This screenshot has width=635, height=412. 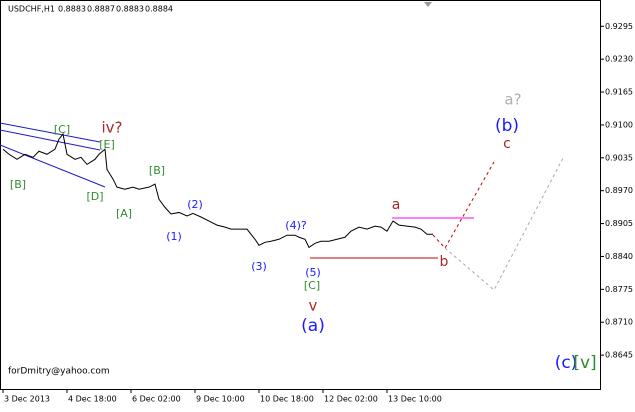 What do you see at coordinates (351, 399) in the screenshot?
I see `x-tick-label: 12 Dec 02:00` at bounding box center [351, 399].